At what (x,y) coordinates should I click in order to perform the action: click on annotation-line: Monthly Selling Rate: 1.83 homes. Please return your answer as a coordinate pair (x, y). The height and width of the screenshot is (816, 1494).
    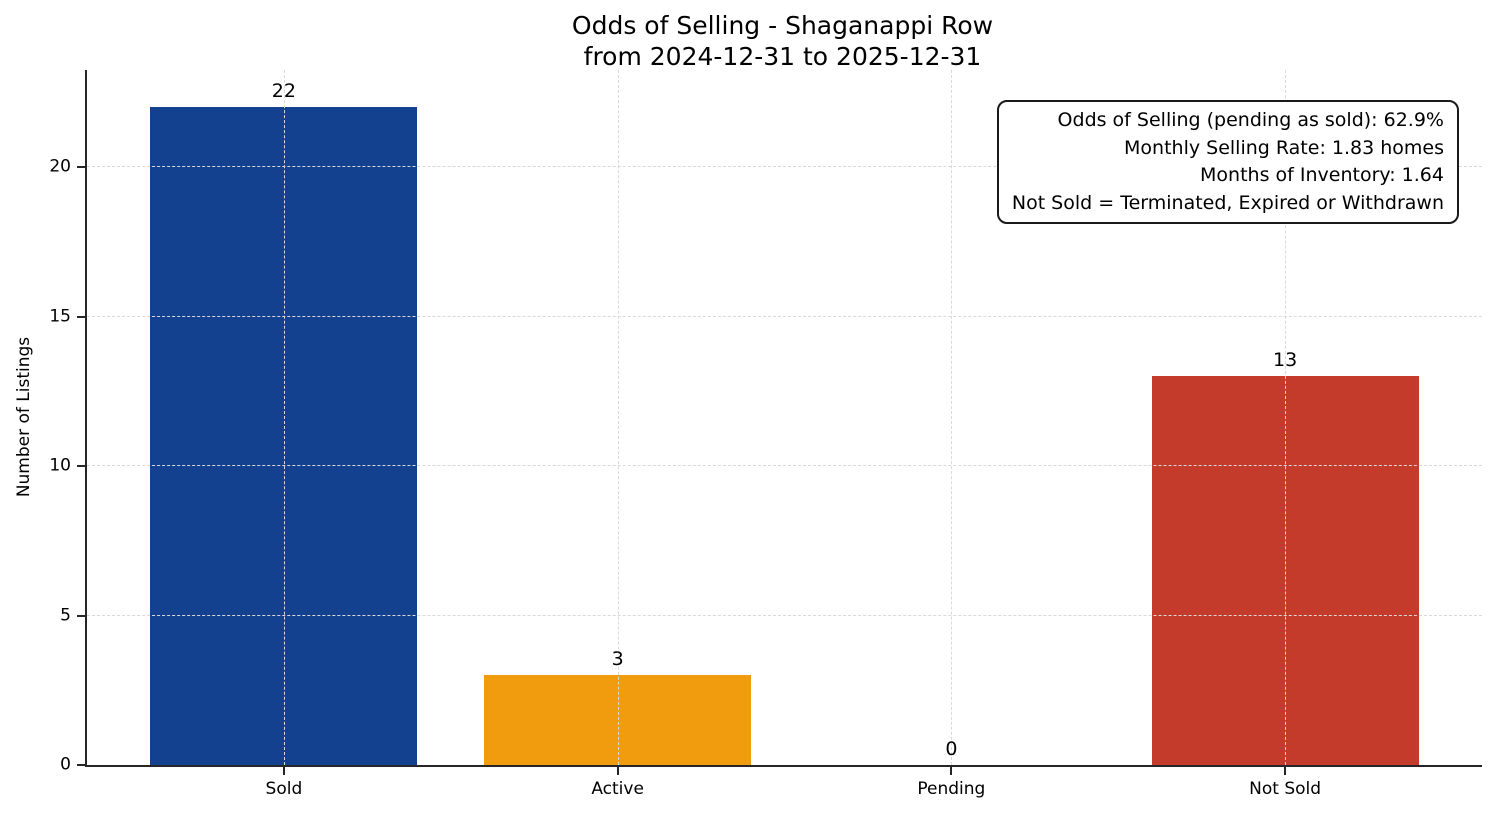
    Looking at the image, I should click on (1284, 147).